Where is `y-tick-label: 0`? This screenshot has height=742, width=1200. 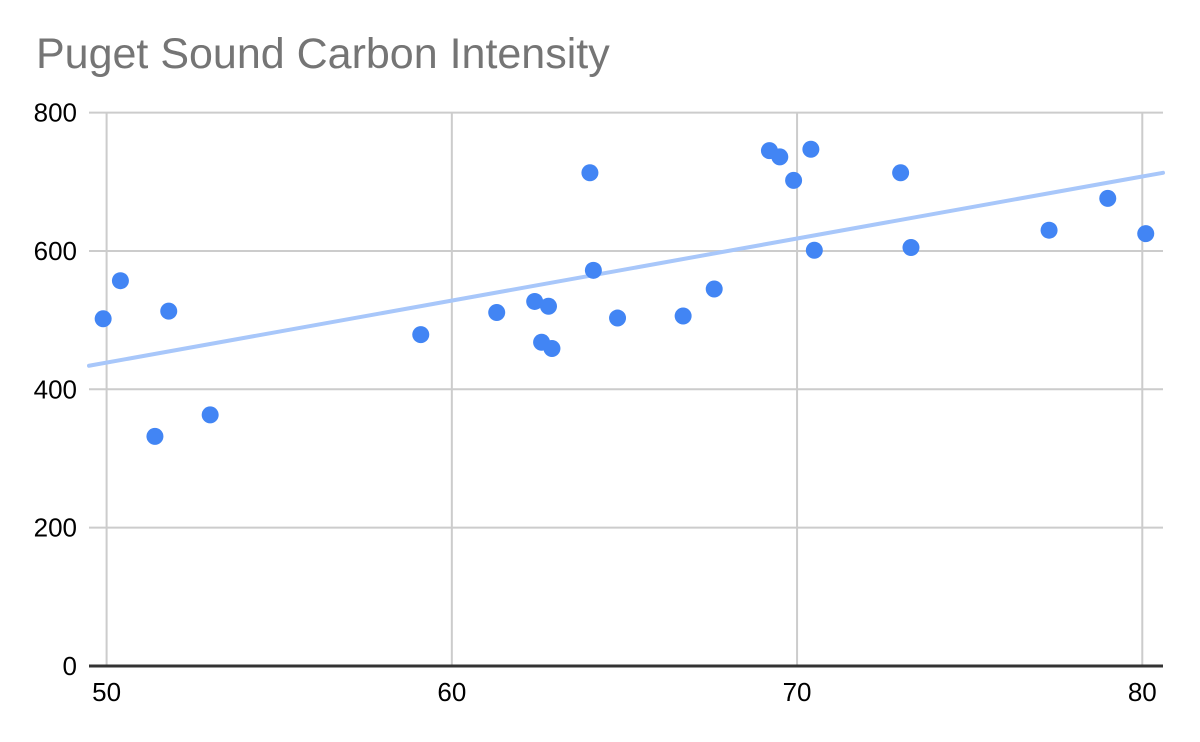 y-tick-label: 0 is located at coordinates (70, 666).